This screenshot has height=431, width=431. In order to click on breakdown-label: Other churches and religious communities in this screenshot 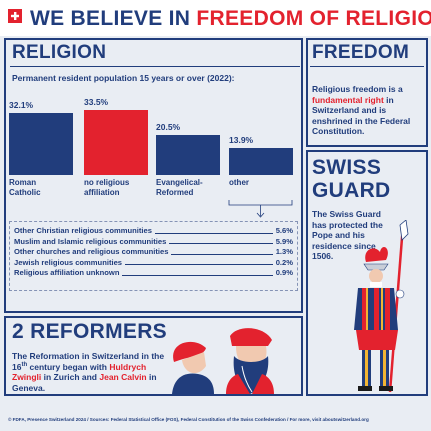, I will do `click(91, 251)`.